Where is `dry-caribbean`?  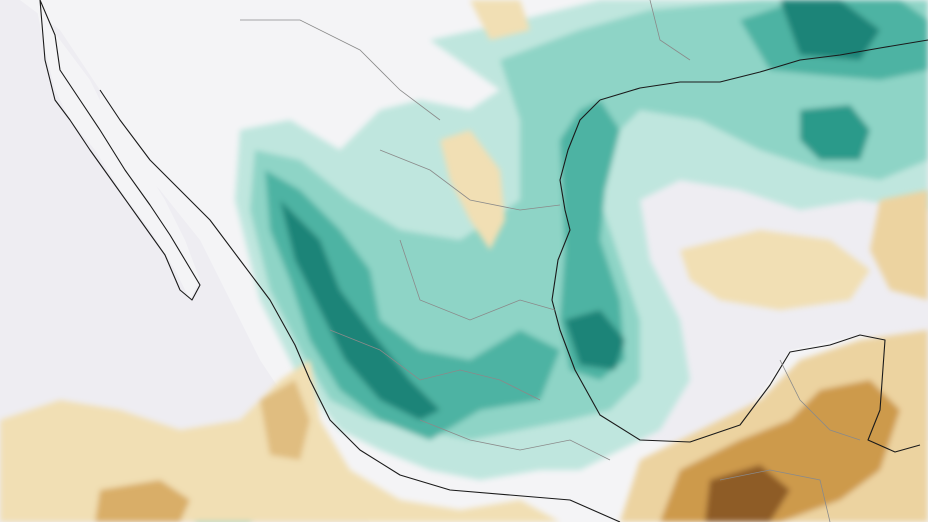
dry-caribbean is located at coordinates (775, 270).